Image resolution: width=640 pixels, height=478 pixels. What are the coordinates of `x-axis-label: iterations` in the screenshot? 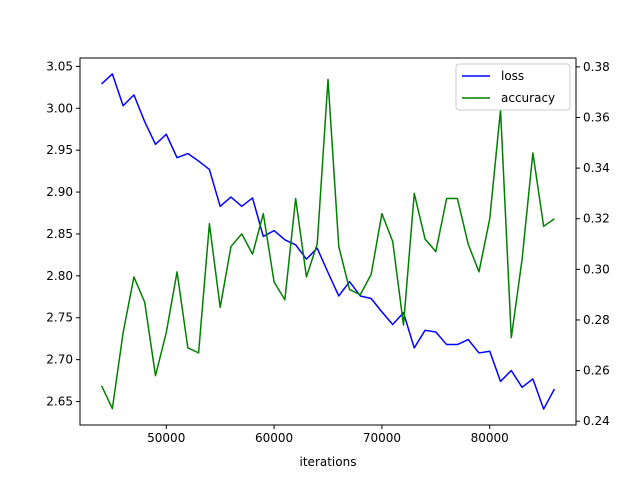 It's located at (328, 462).